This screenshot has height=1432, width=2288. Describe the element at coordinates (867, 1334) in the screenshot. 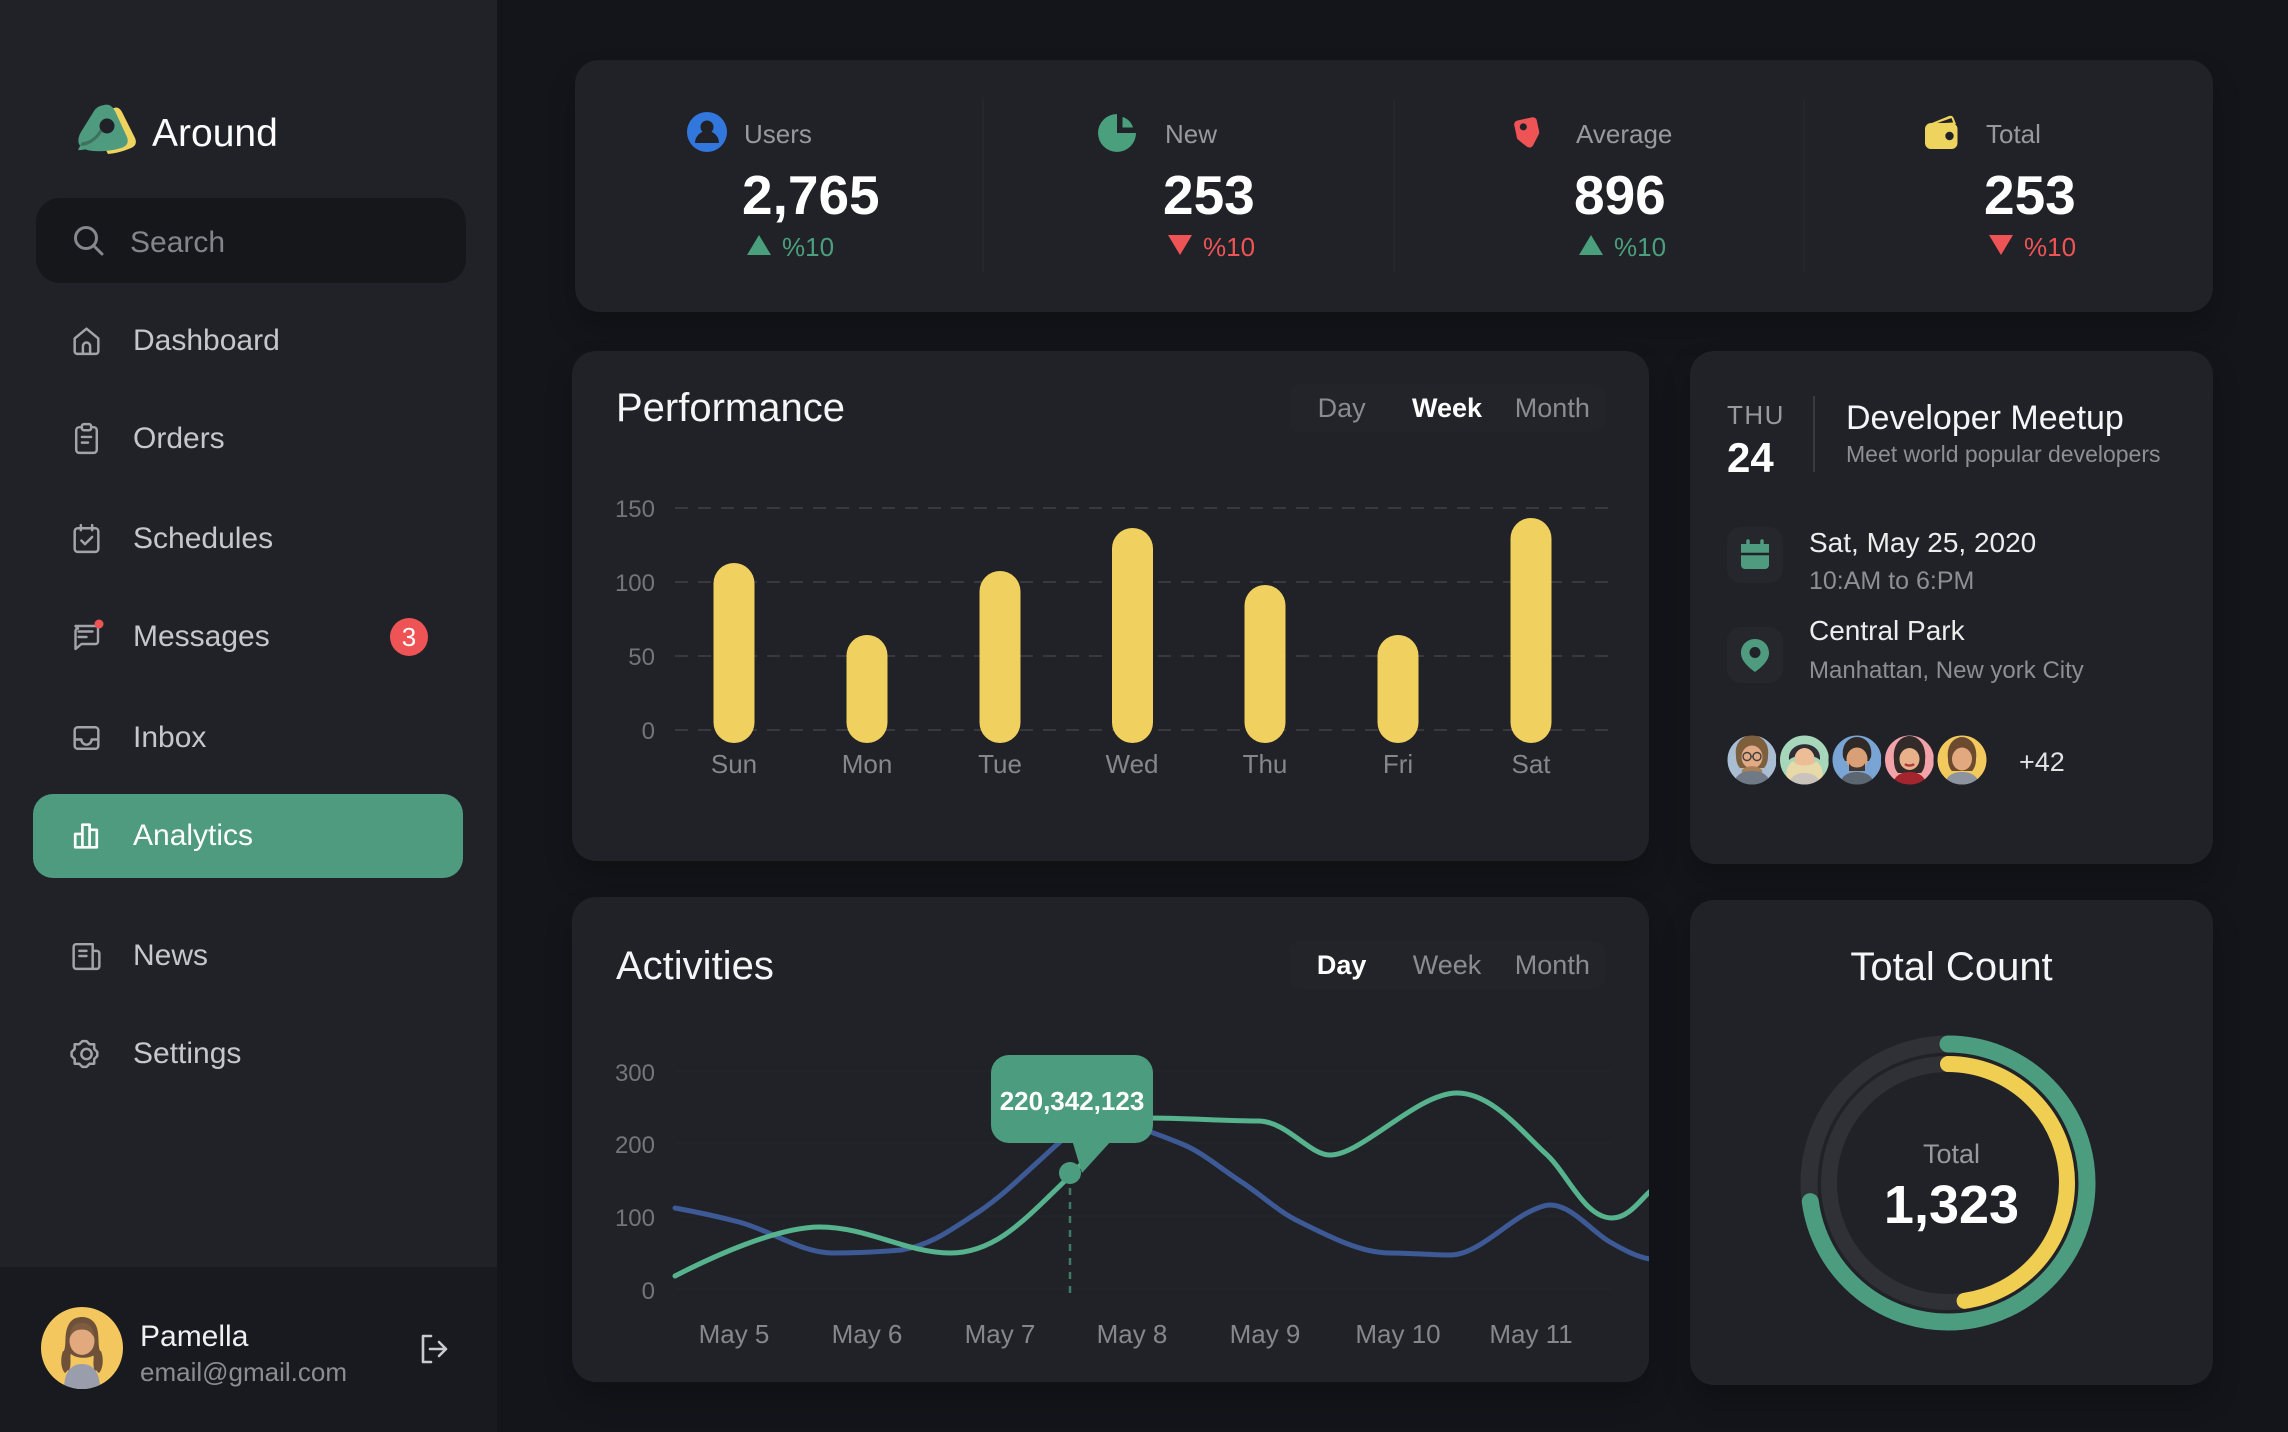

I see `svg-text: May 6` at that location.